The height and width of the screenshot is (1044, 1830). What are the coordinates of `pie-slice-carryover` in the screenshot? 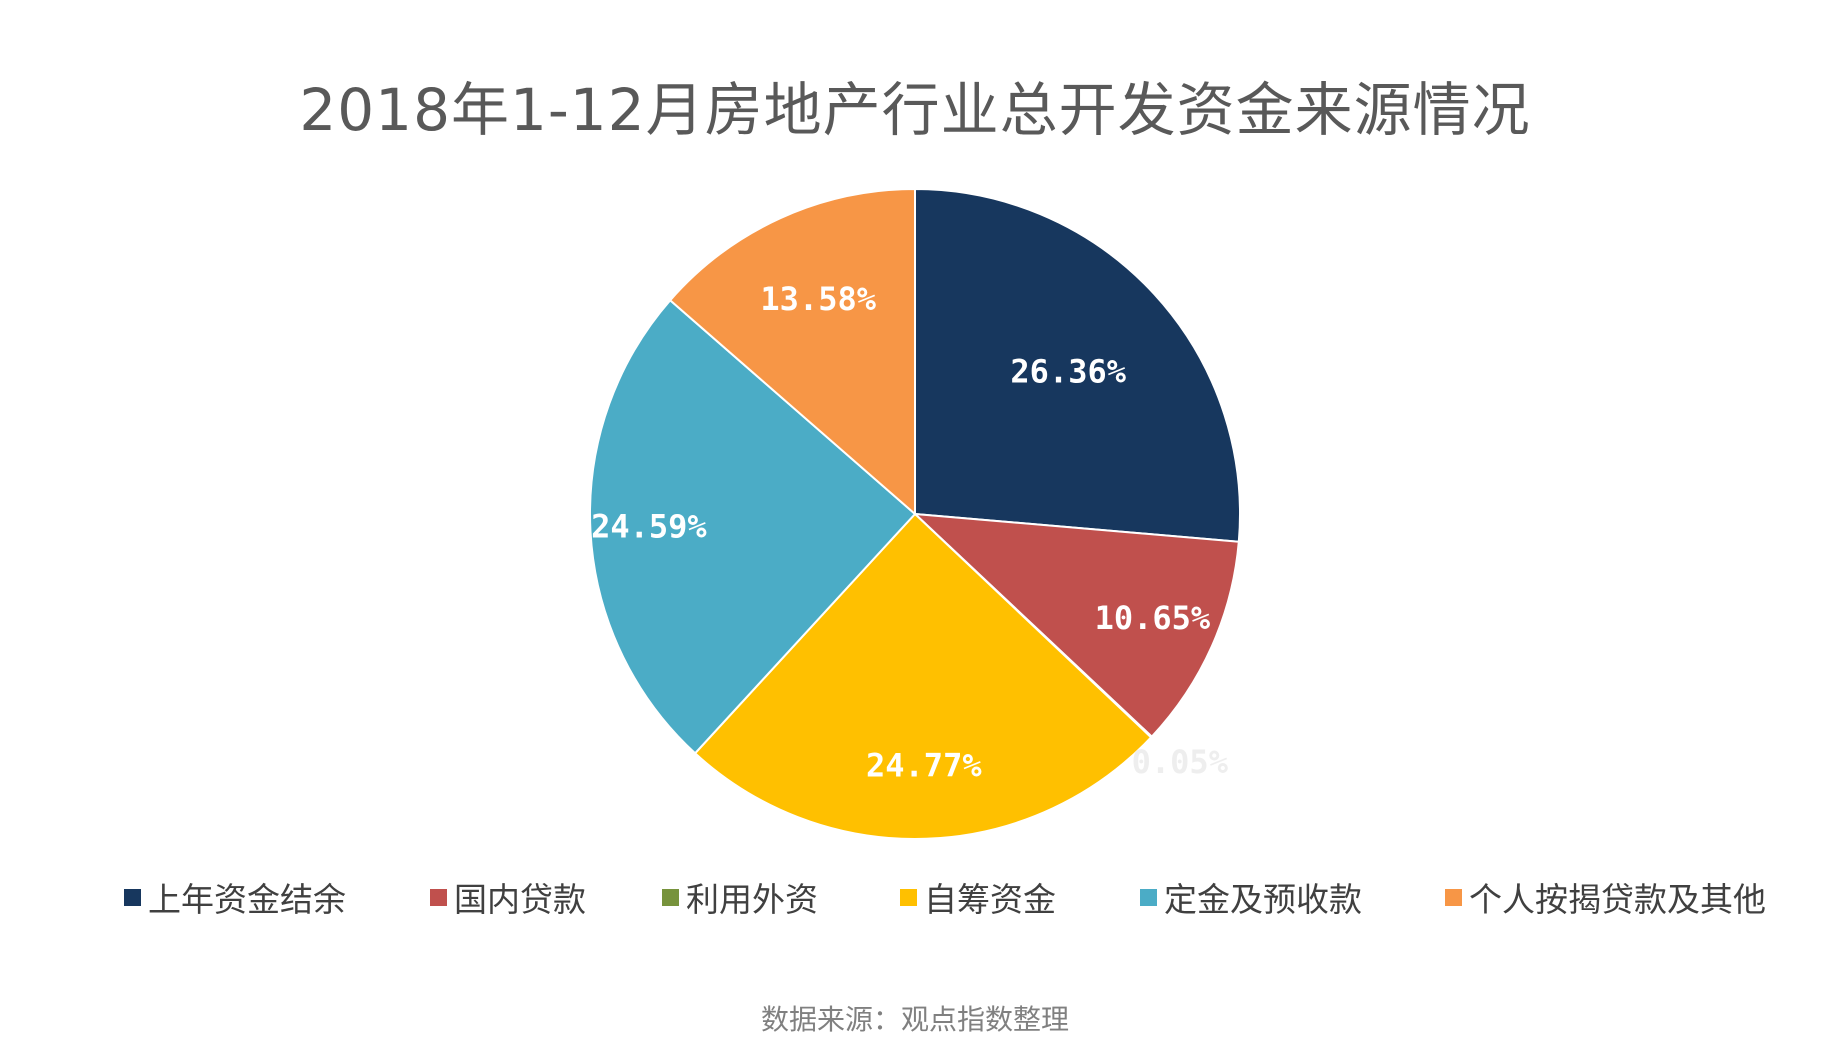 It's located at (1077, 365).